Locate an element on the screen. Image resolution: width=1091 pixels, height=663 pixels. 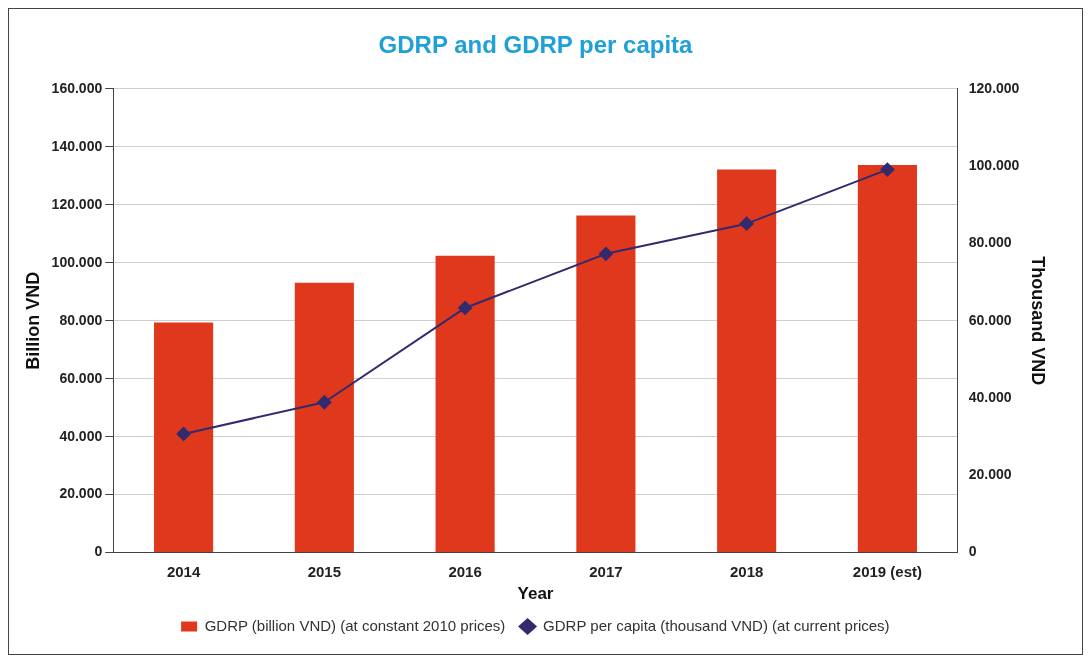
y-tick-label: 100.000 is located at coordinates (77, 261).